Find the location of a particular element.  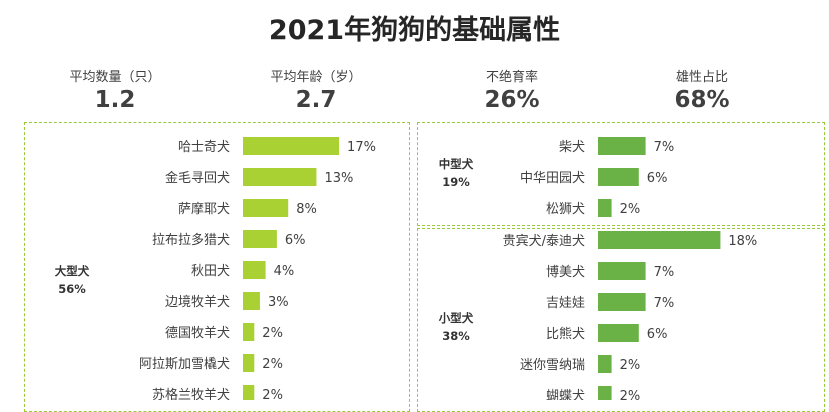

large-category-label: 阿拉斯加雪橇犬 is located at coordinates (184, 364).